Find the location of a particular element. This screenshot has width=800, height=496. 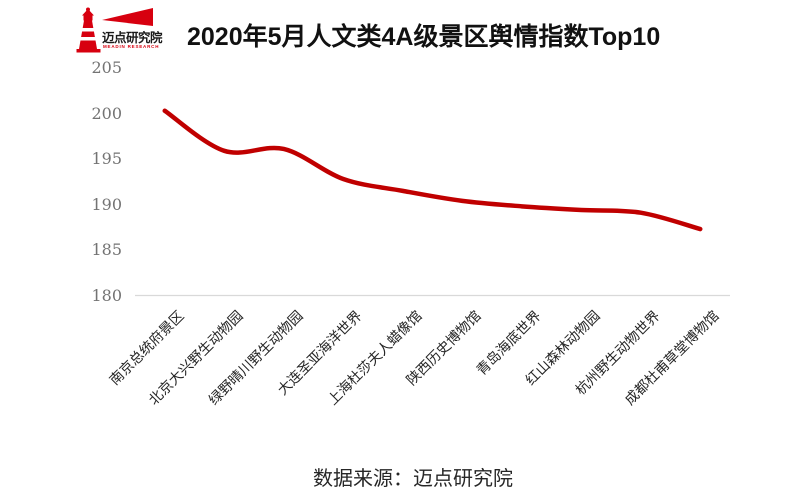

data-source: 数据来源：迈点研究院 is located at coordinates (413, 479).